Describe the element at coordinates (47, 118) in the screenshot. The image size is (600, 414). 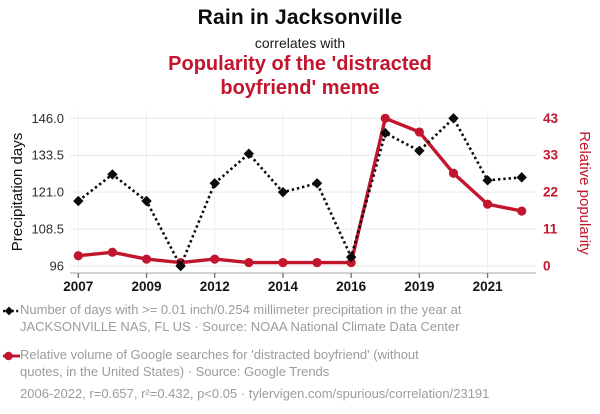
I see `left-tick-label: 146.0` at that location.